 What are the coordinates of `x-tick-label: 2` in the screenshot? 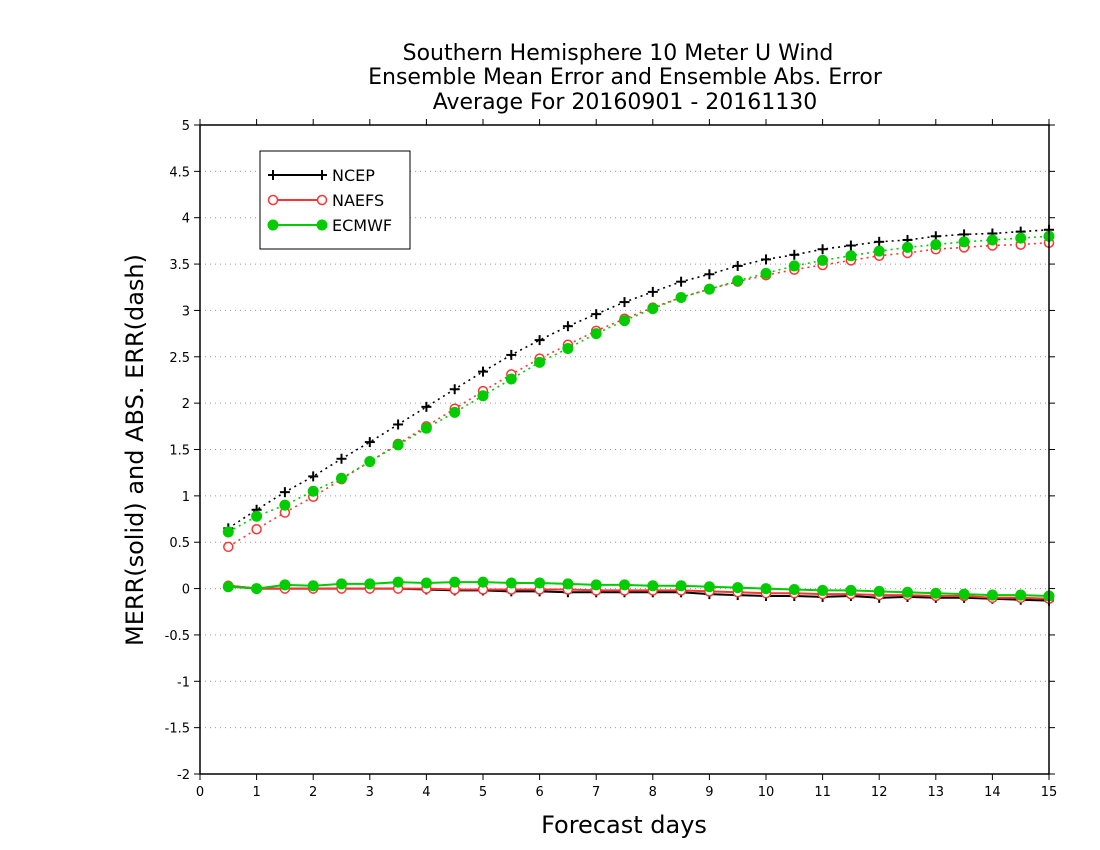 It's located at (313, 792).